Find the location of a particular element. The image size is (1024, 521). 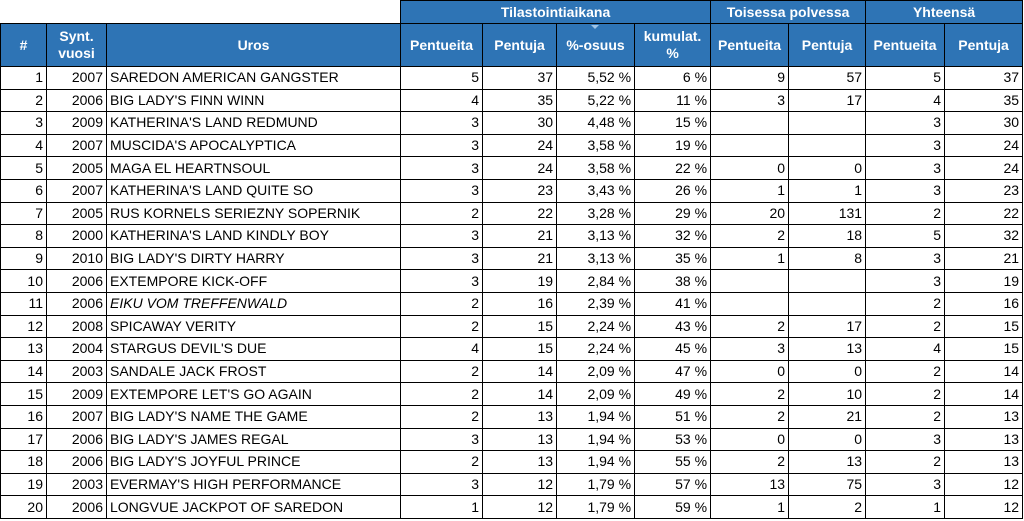

cell-pups: 19 is located at coordinates (520, 281).